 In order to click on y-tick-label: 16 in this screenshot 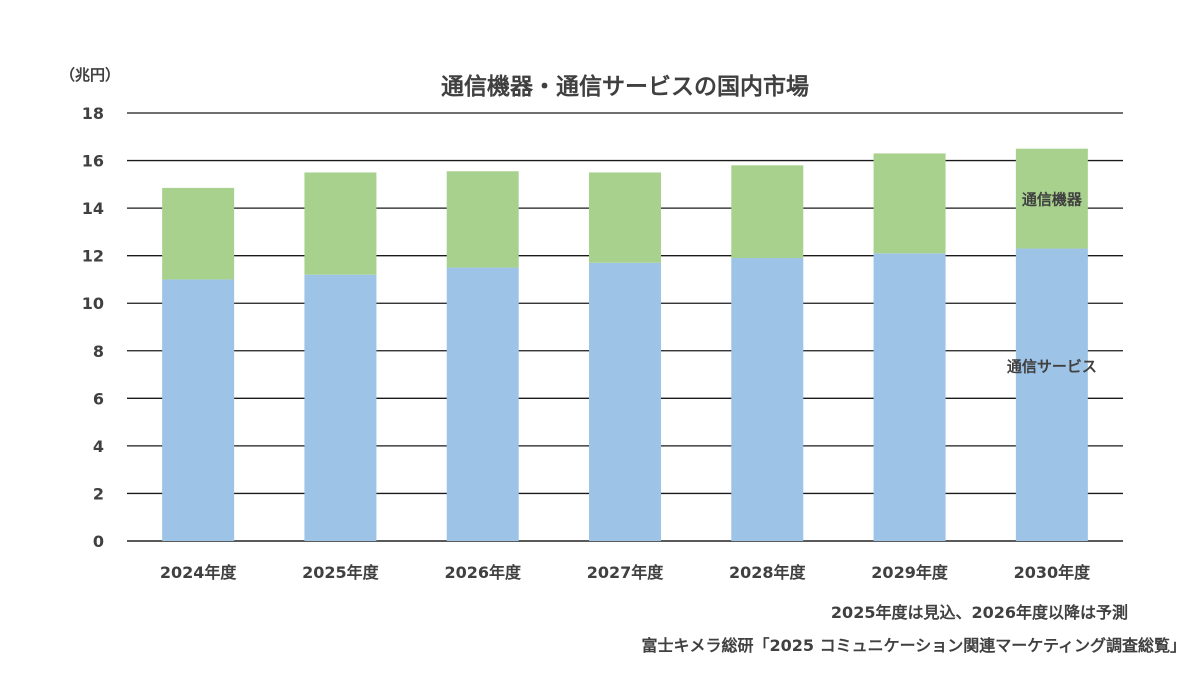, I will do `click(93, 161)`.